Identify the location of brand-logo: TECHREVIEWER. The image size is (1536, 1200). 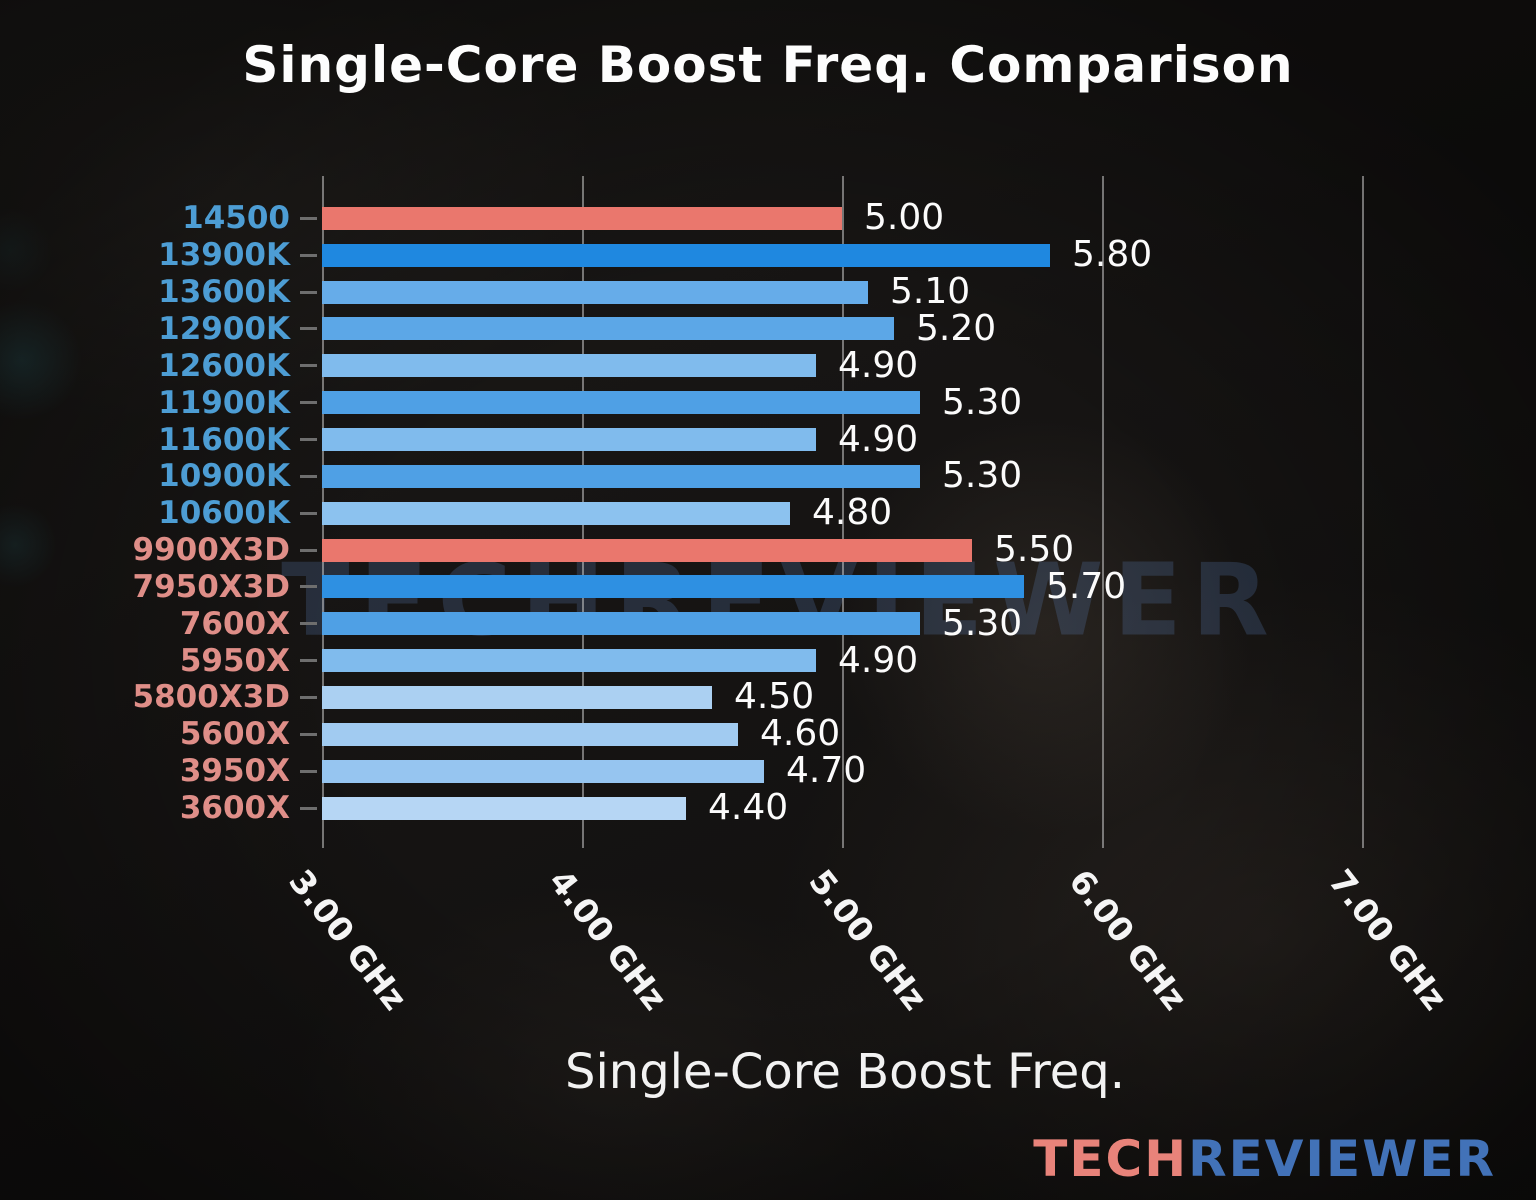
(1264, 1159).